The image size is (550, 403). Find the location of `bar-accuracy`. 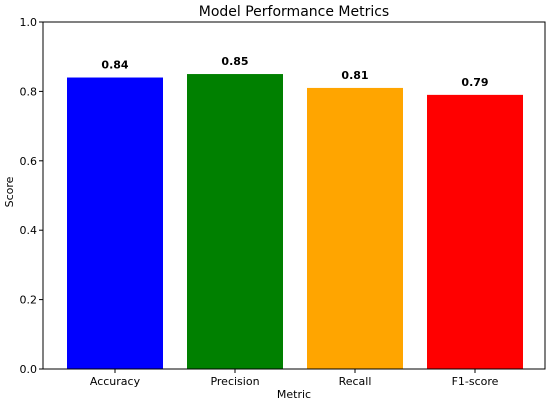

bar-accuracy is located at coordinates (115, 223).